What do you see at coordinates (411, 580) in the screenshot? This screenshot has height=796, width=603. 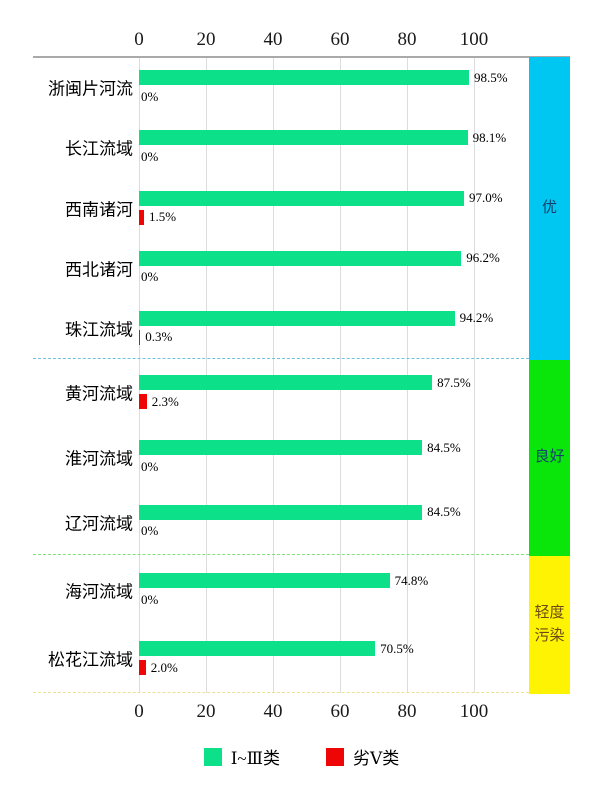 I see `value-label-good: 74.8%` at bounding box center [411, 580].